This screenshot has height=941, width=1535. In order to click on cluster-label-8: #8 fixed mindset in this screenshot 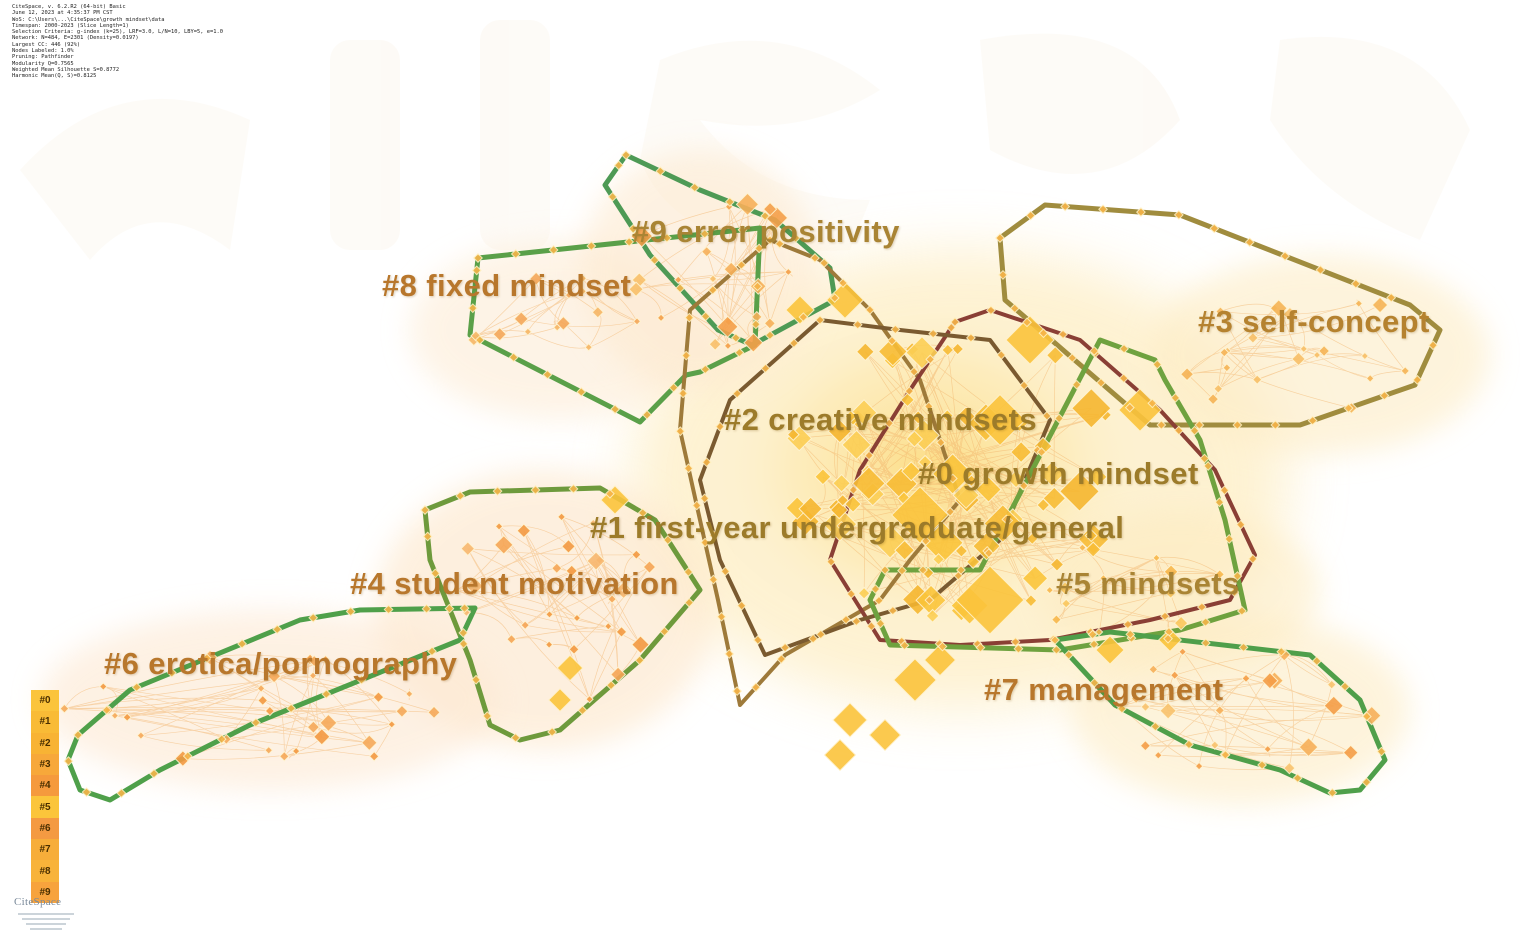, I will do `click(507, 285)`.